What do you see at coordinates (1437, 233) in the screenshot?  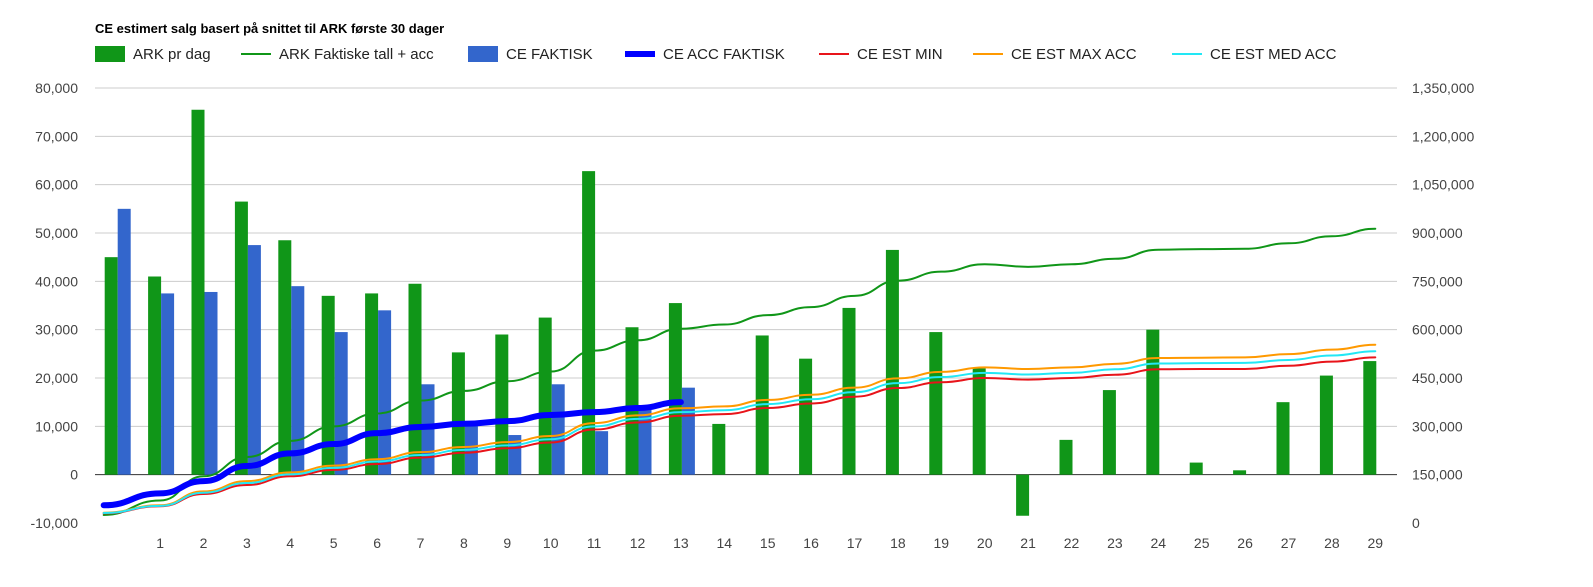 I see `right-axis-tick-label: 900,000` at bounding box center [1437, 233].